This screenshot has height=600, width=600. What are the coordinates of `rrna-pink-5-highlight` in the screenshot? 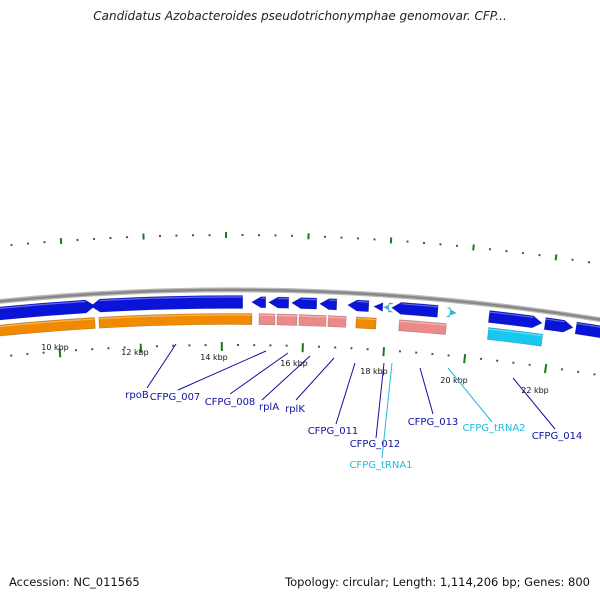 It's located at (423, 323).